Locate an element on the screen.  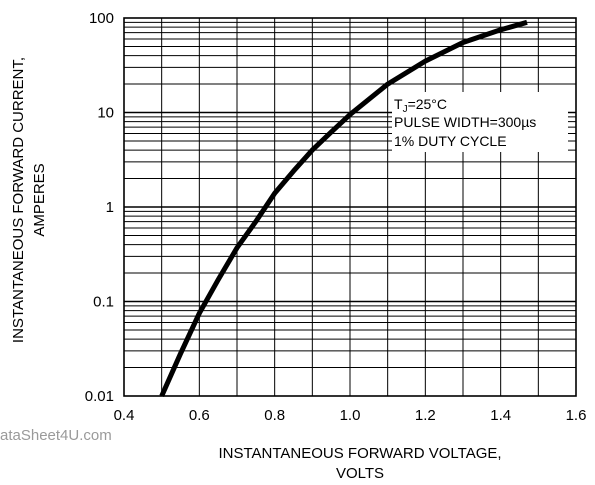
x-tick-label: 0.6 is located at coordinates (199, 415).